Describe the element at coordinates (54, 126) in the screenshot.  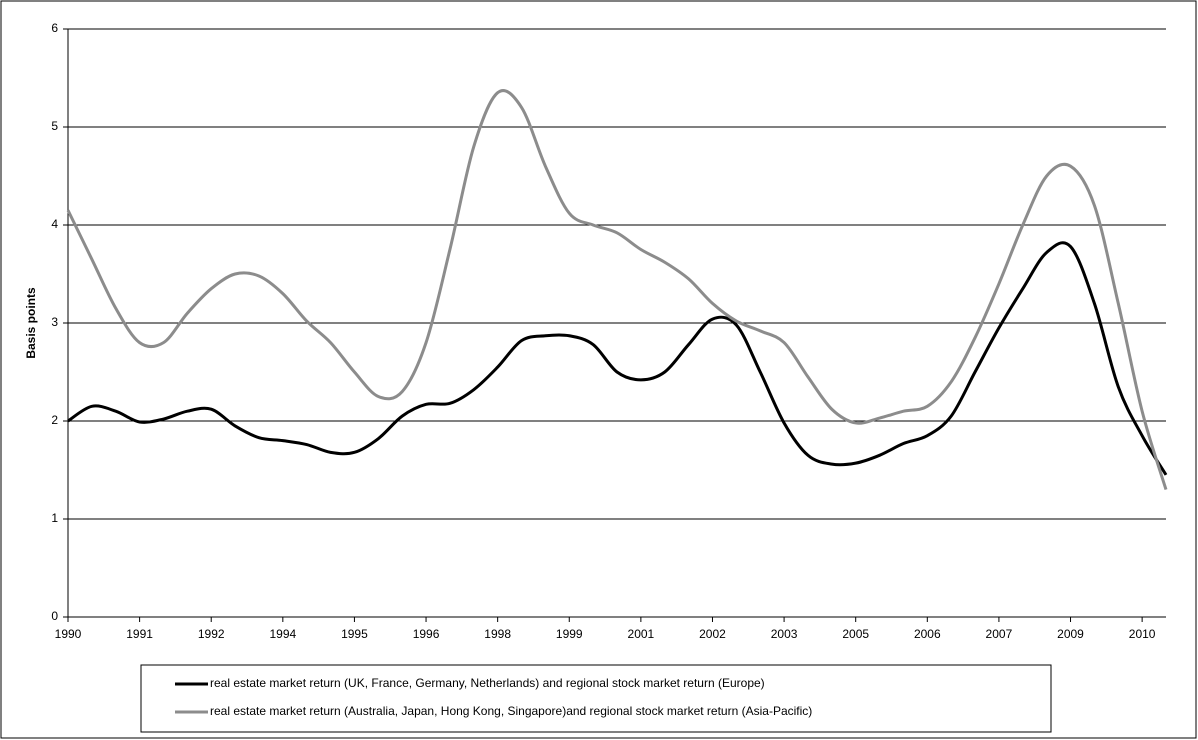
I see `y-tick-label: 5` at that location.